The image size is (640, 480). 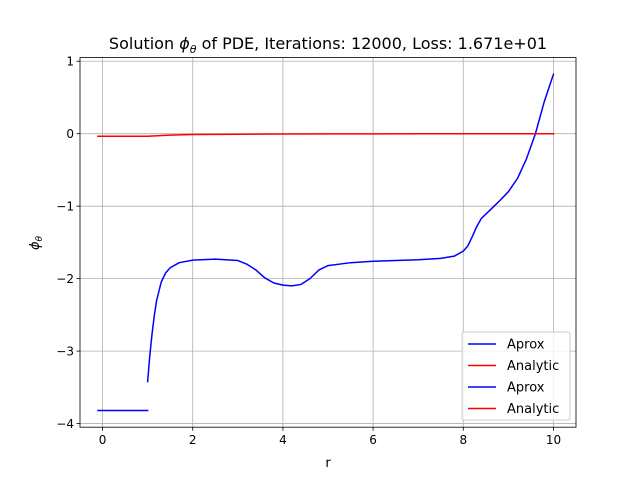 I want to click on legend-entries: Aprox Analytic Aprox Analytic, so click(x=513, y=377).